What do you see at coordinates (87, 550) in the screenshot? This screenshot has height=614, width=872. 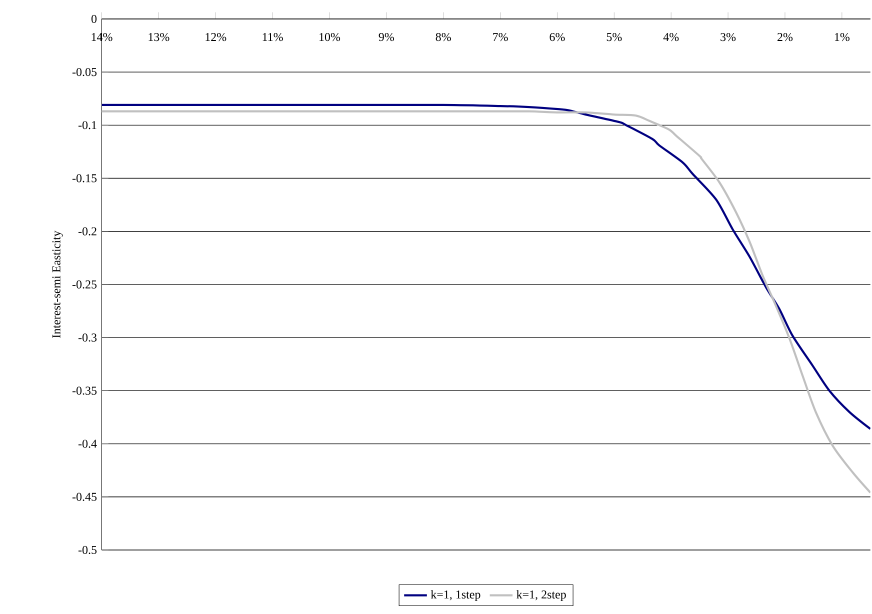 I see `y-tick-label: -0.5` at bounding box center [87, 550].